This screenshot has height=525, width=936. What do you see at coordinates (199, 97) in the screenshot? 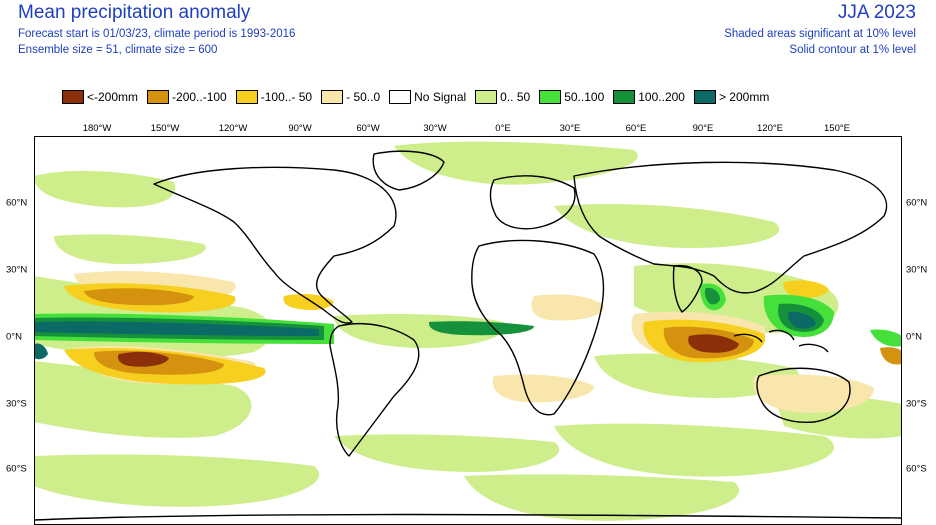
I see `legend-label: -200..-100` at bounding box center [199, 97].